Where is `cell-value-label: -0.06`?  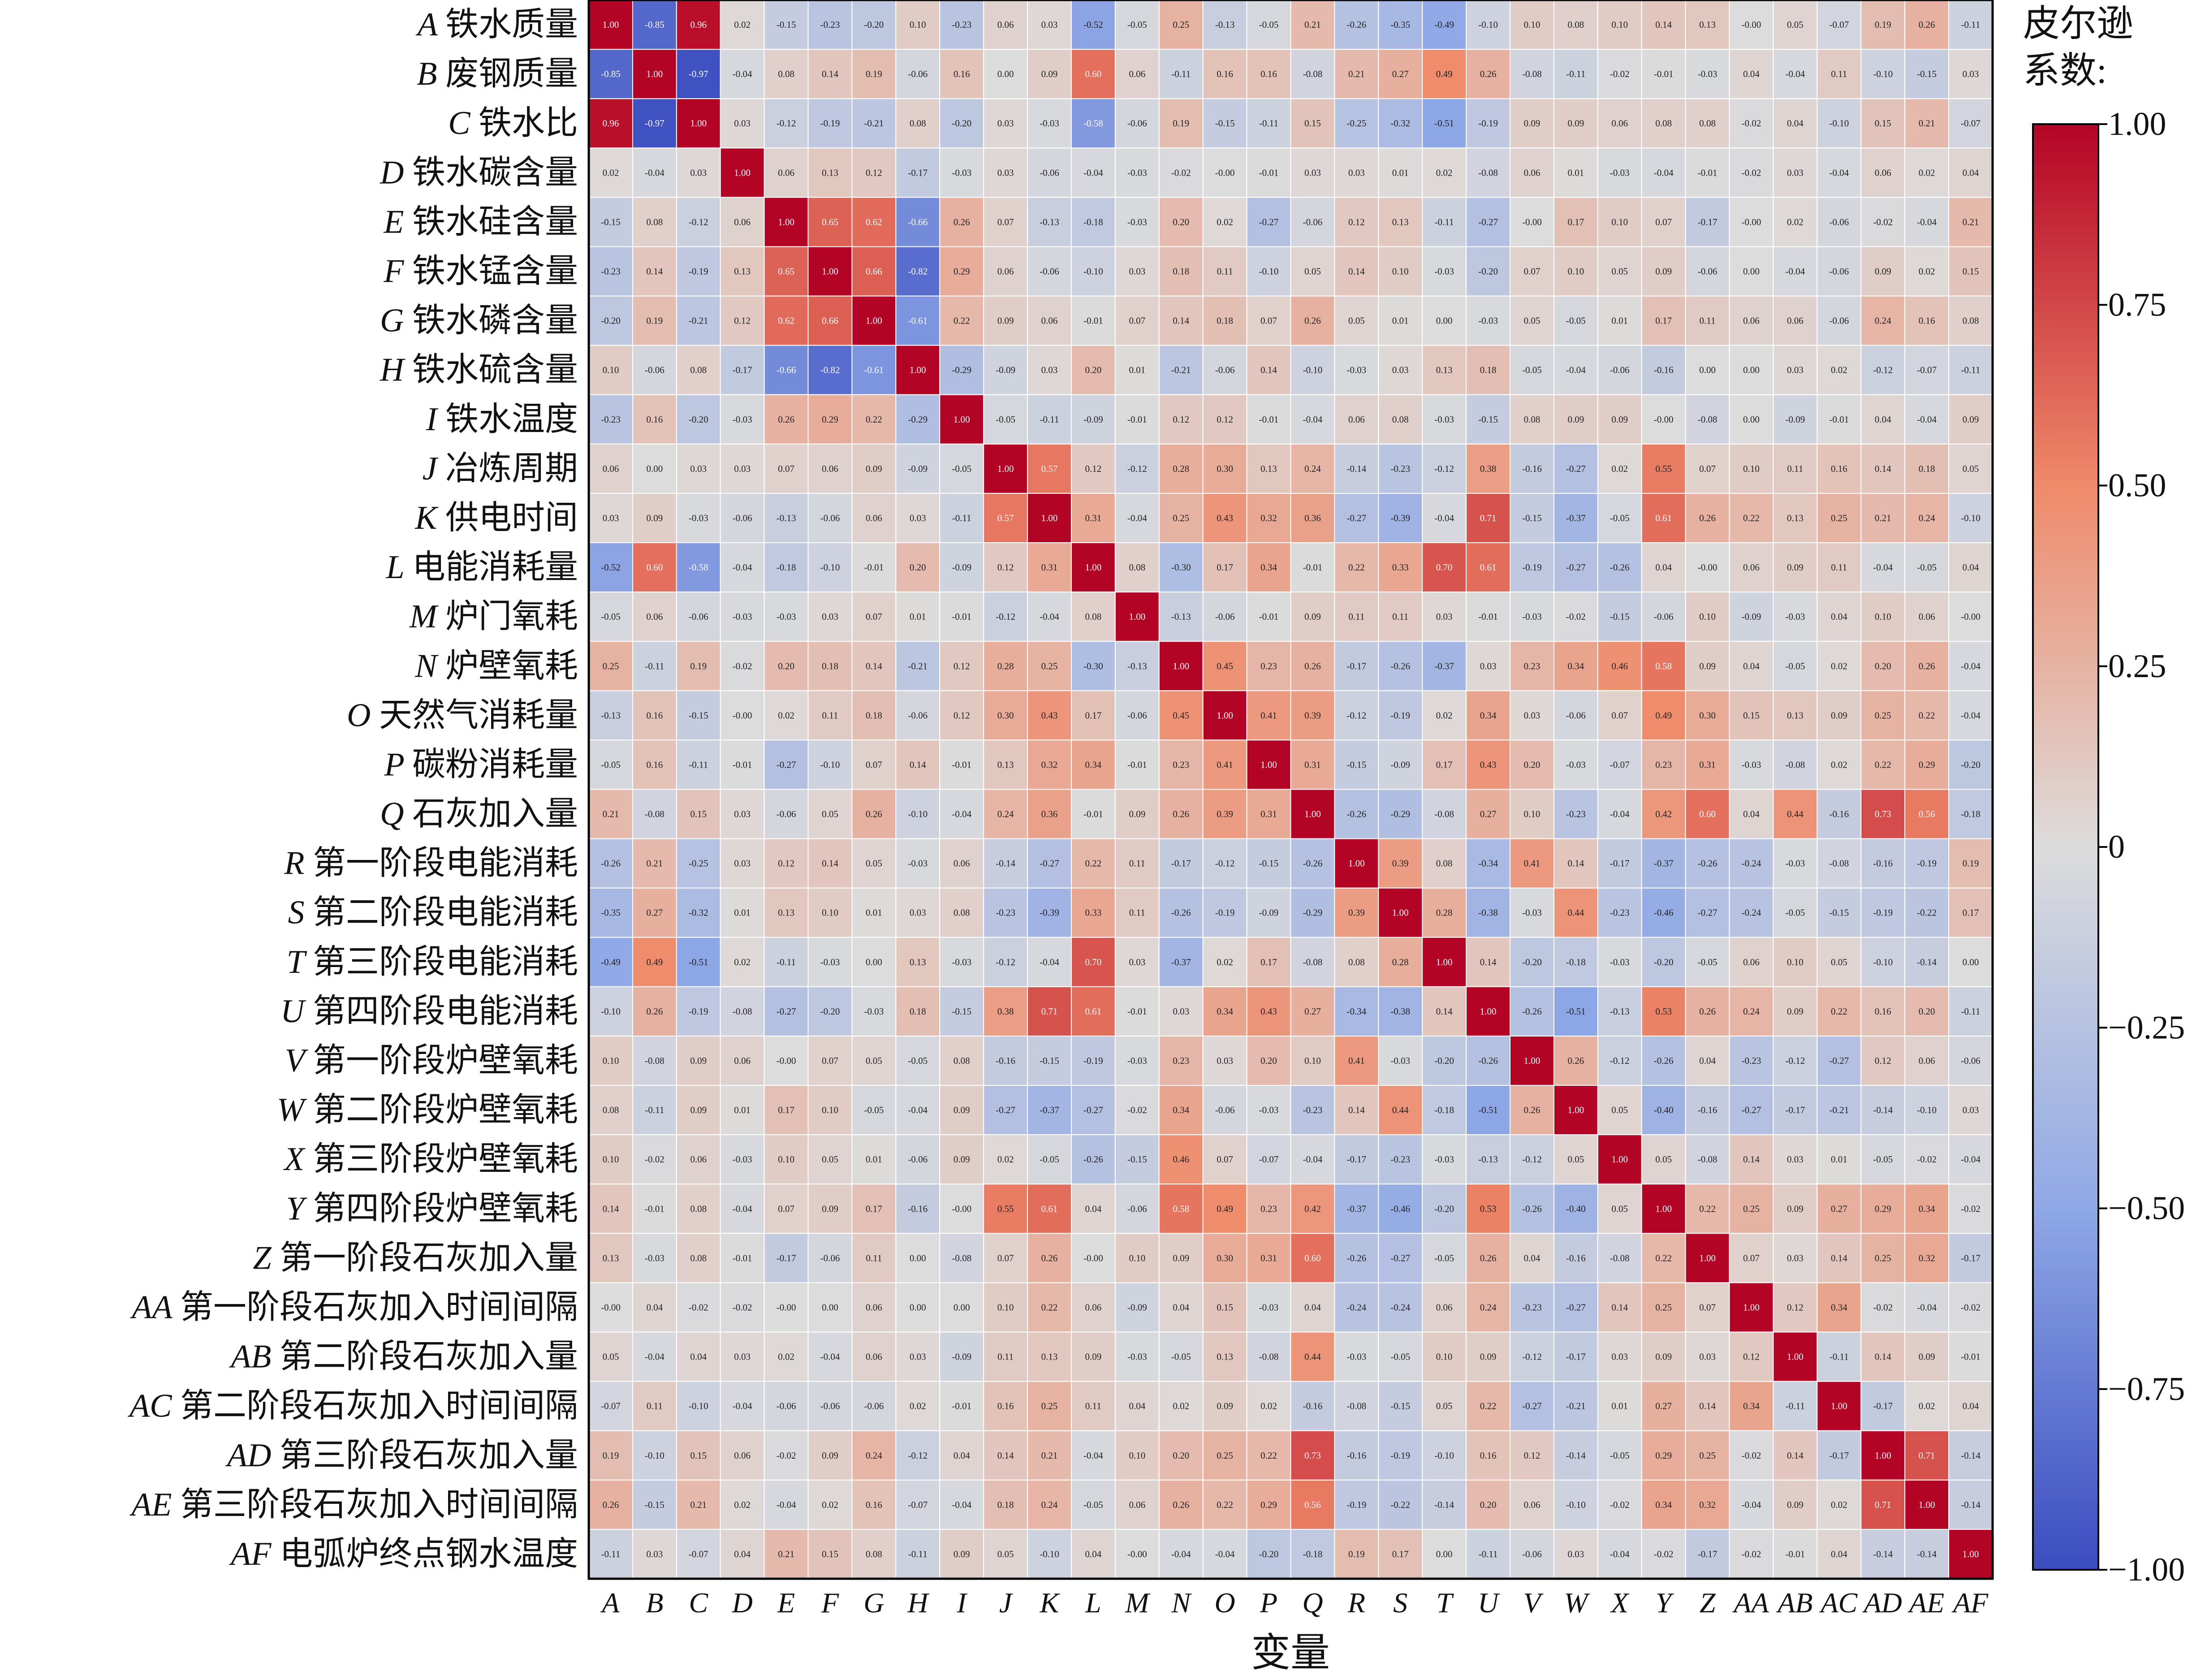 cell-value-label: -0.06 is located at coordinates (1137, 715).